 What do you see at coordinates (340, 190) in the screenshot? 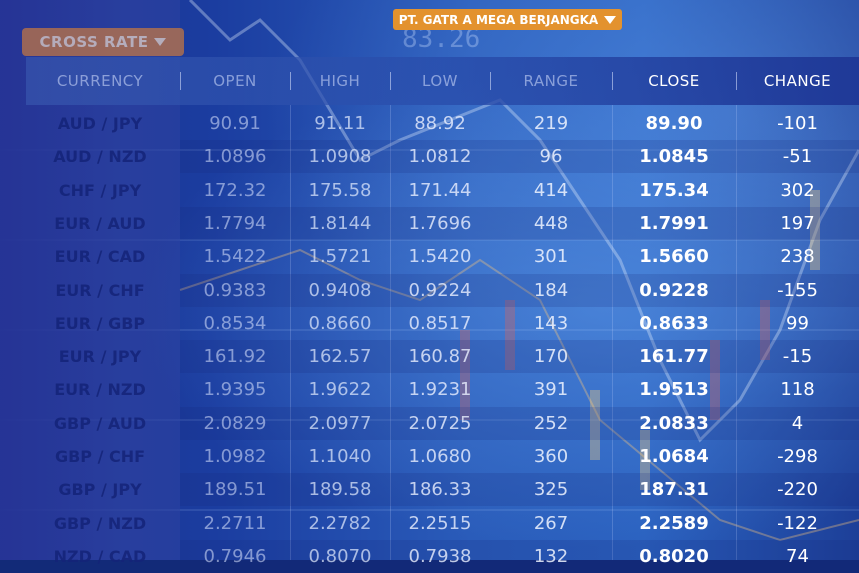
I see `cell-high: 175.58` at bounding box center [340, 190].